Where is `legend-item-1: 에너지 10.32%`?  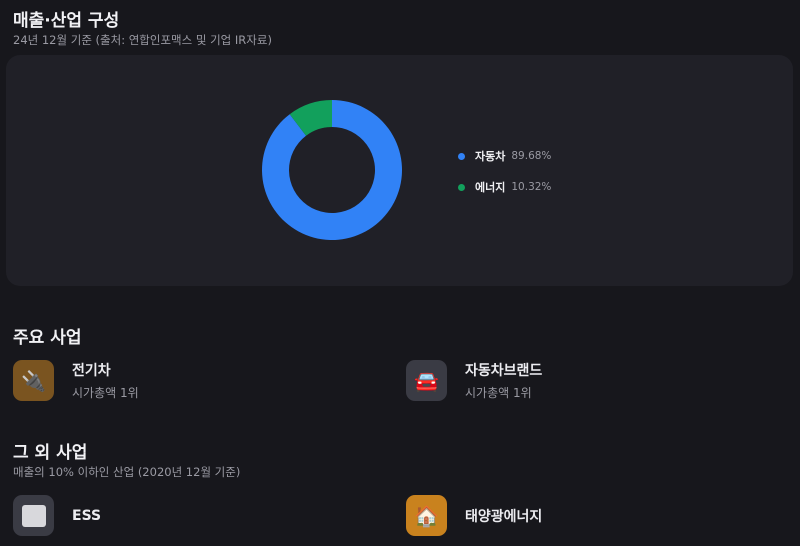
legend-item-1: 에너지 10.32% is located at coordinates (504, 187).